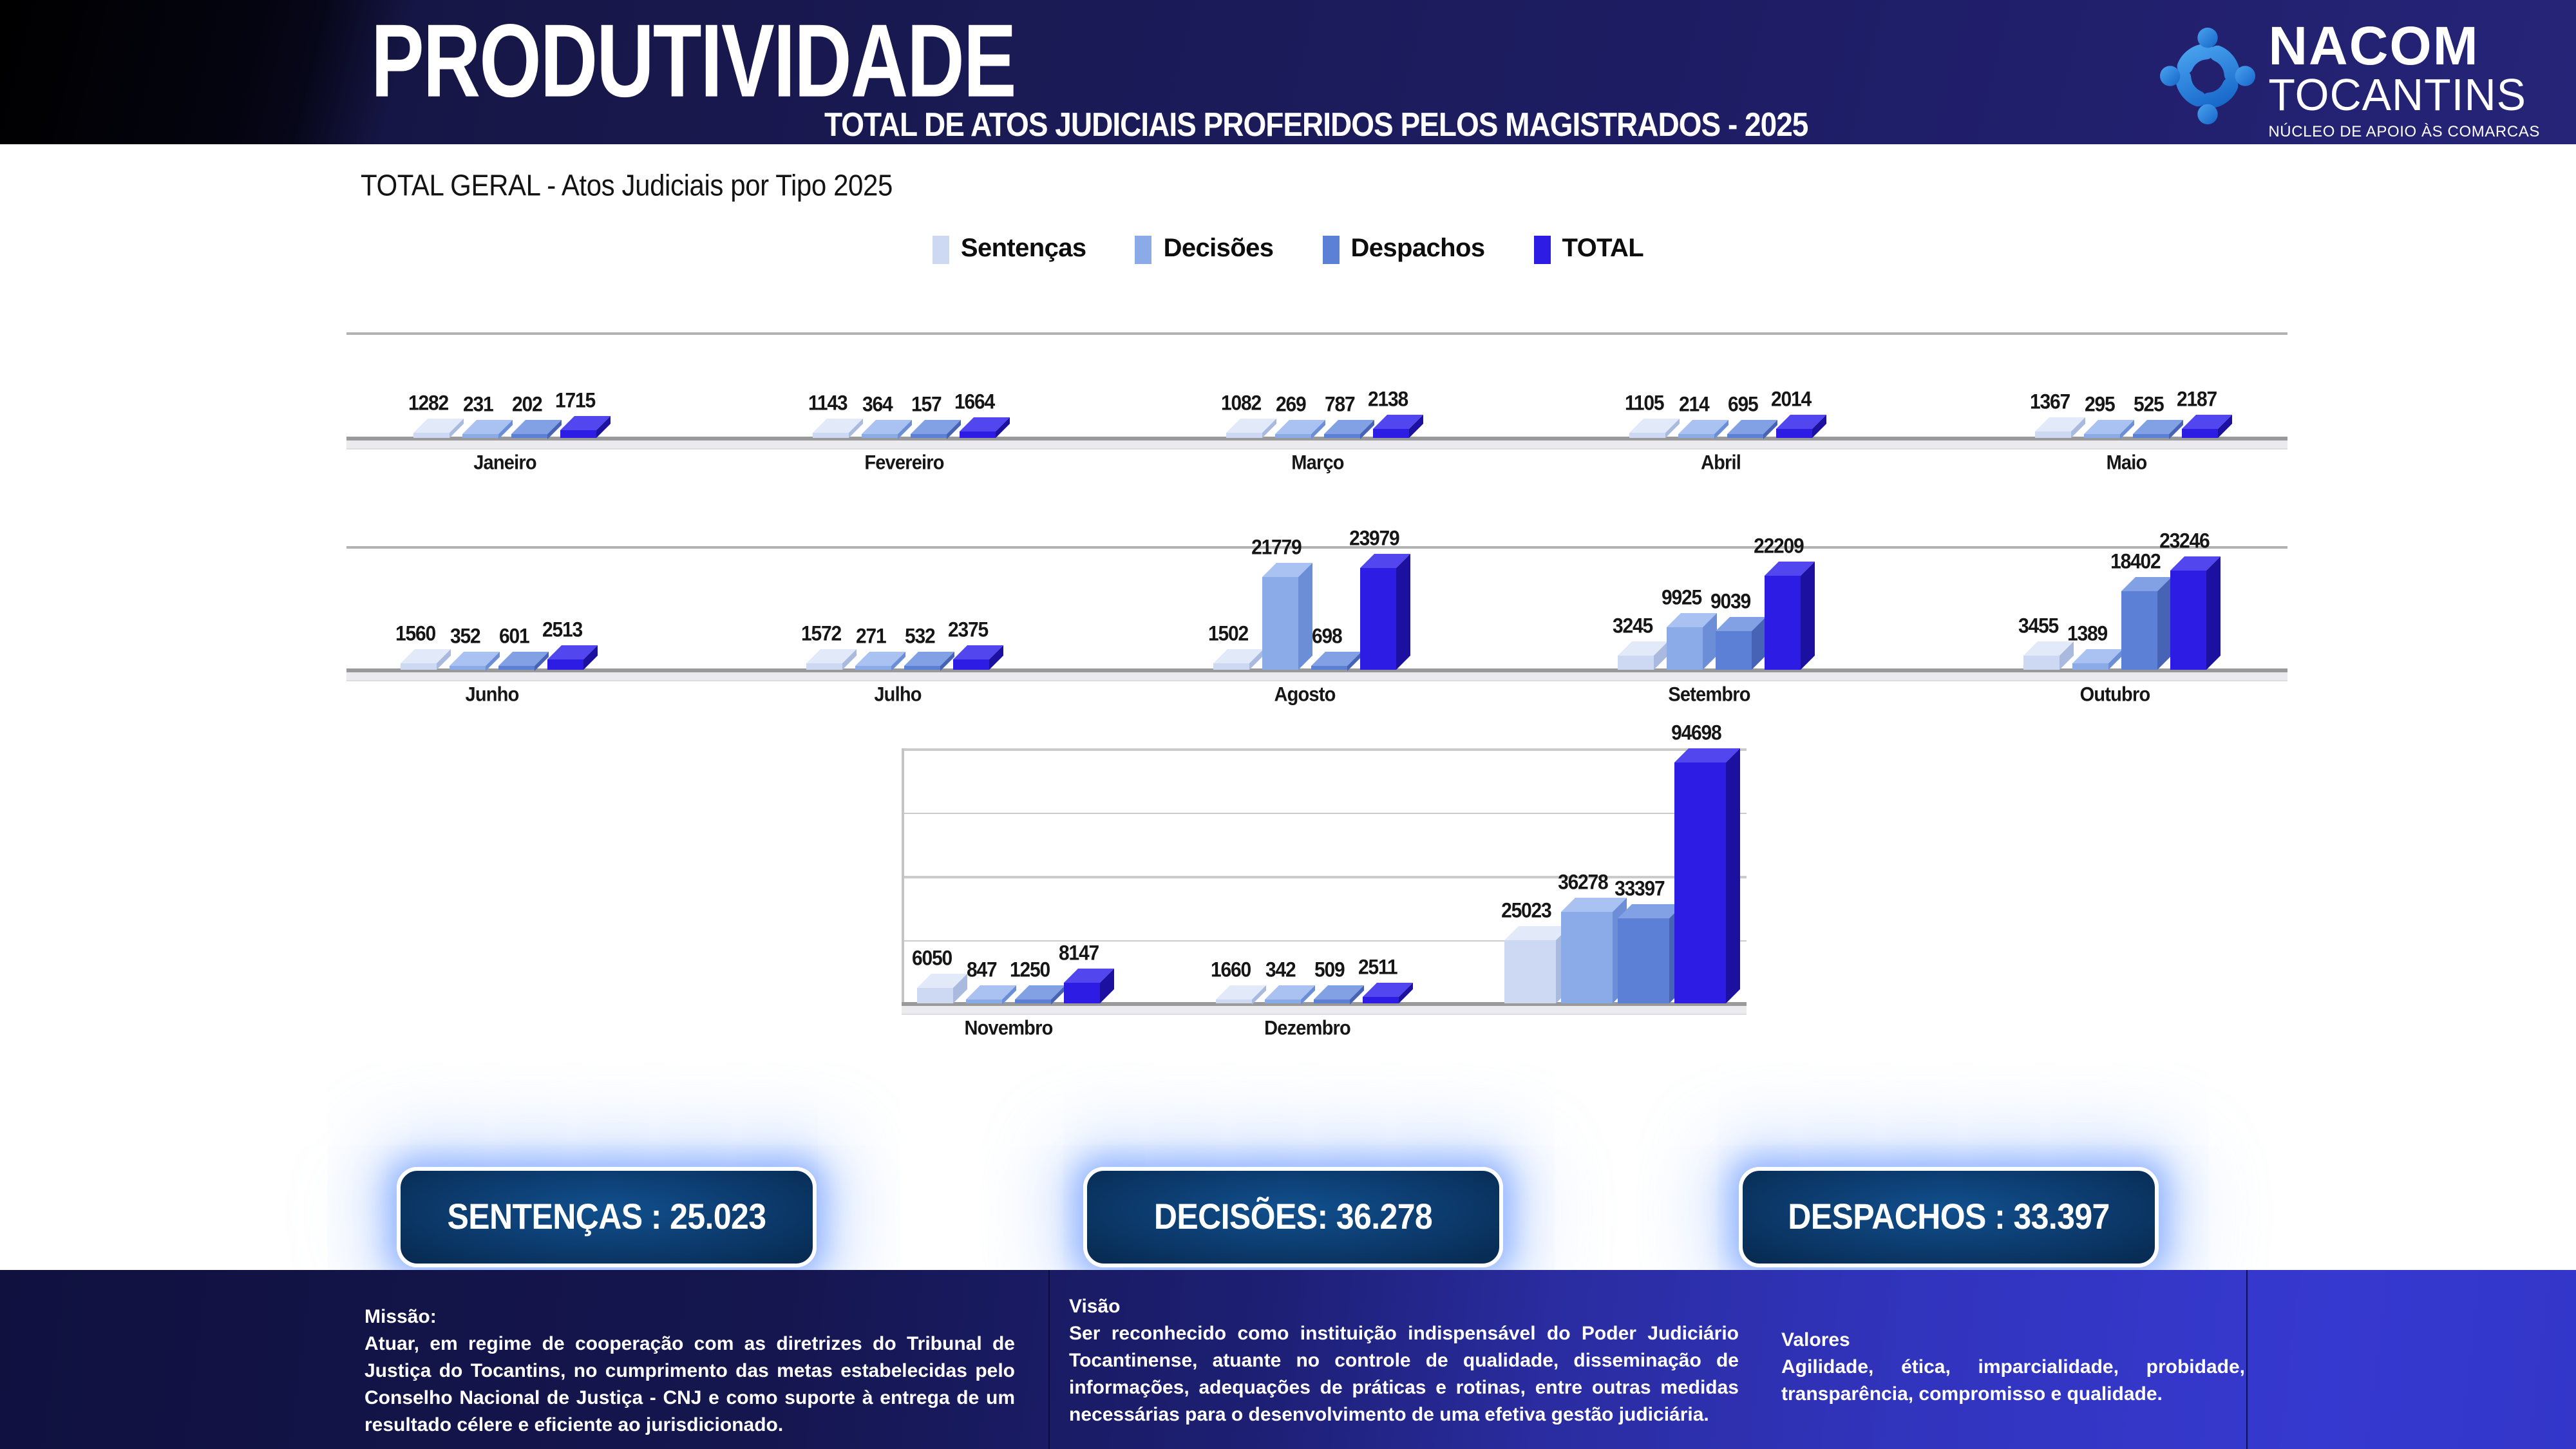  I want to click on category-label: Março, so click(1318, 463).